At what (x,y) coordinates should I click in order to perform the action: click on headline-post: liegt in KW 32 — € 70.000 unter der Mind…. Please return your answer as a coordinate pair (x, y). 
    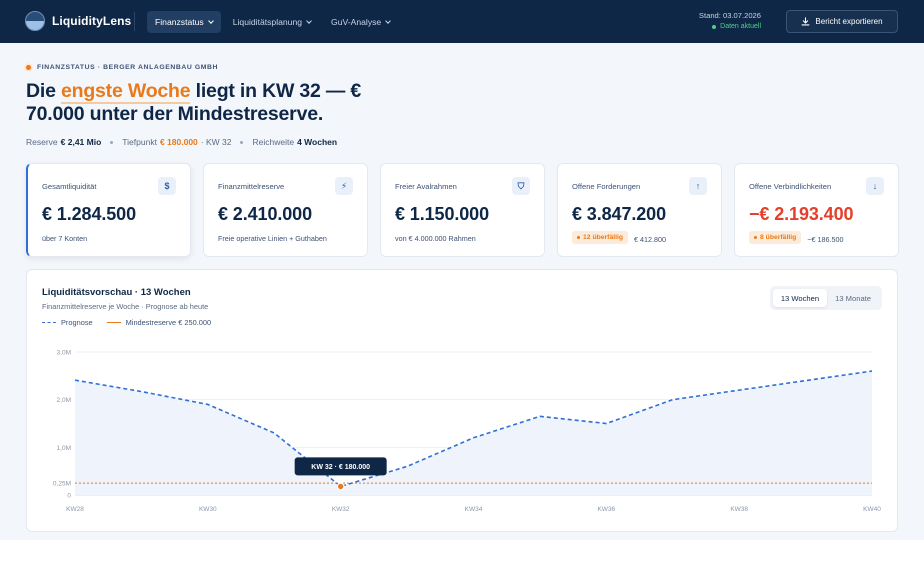
    Looking at the image, I should click on (194, 102).